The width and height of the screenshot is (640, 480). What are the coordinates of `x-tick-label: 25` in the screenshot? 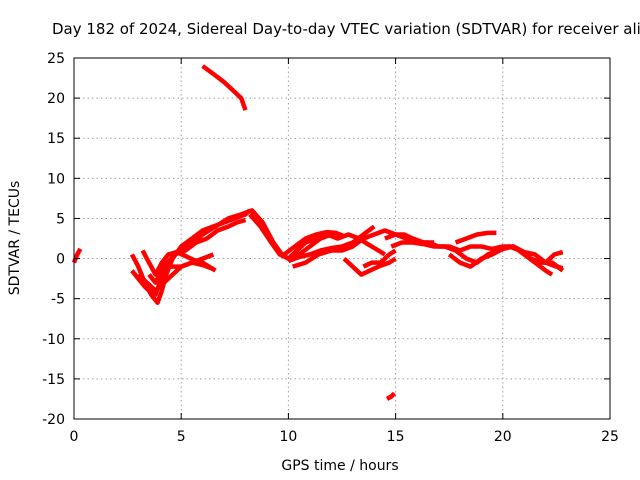 It's located at (610, 437).